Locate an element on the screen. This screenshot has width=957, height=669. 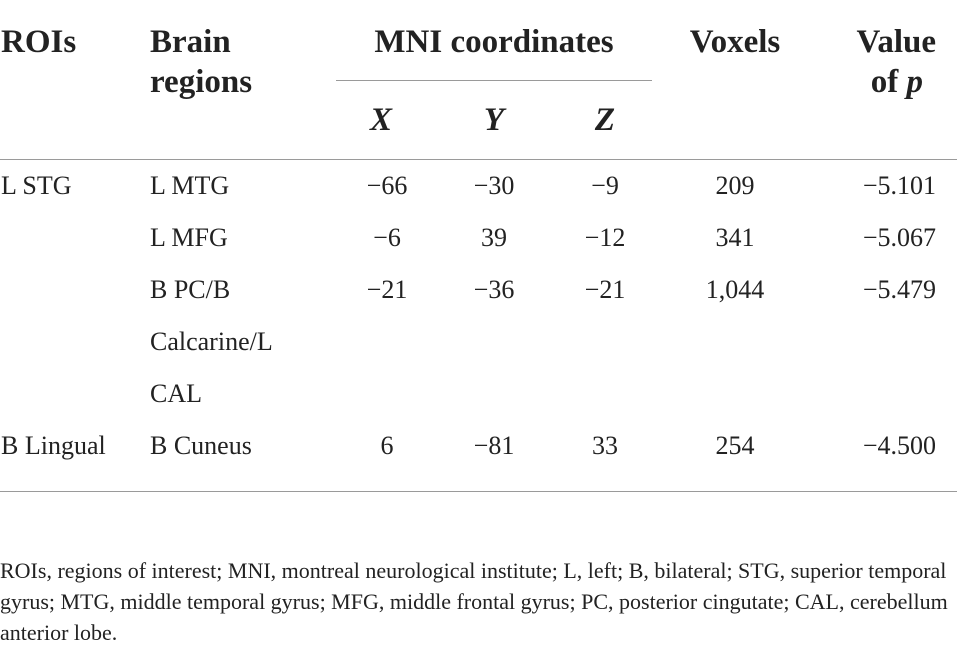
header-brain-regions-line2: regions is located at coordinates (201, 82).